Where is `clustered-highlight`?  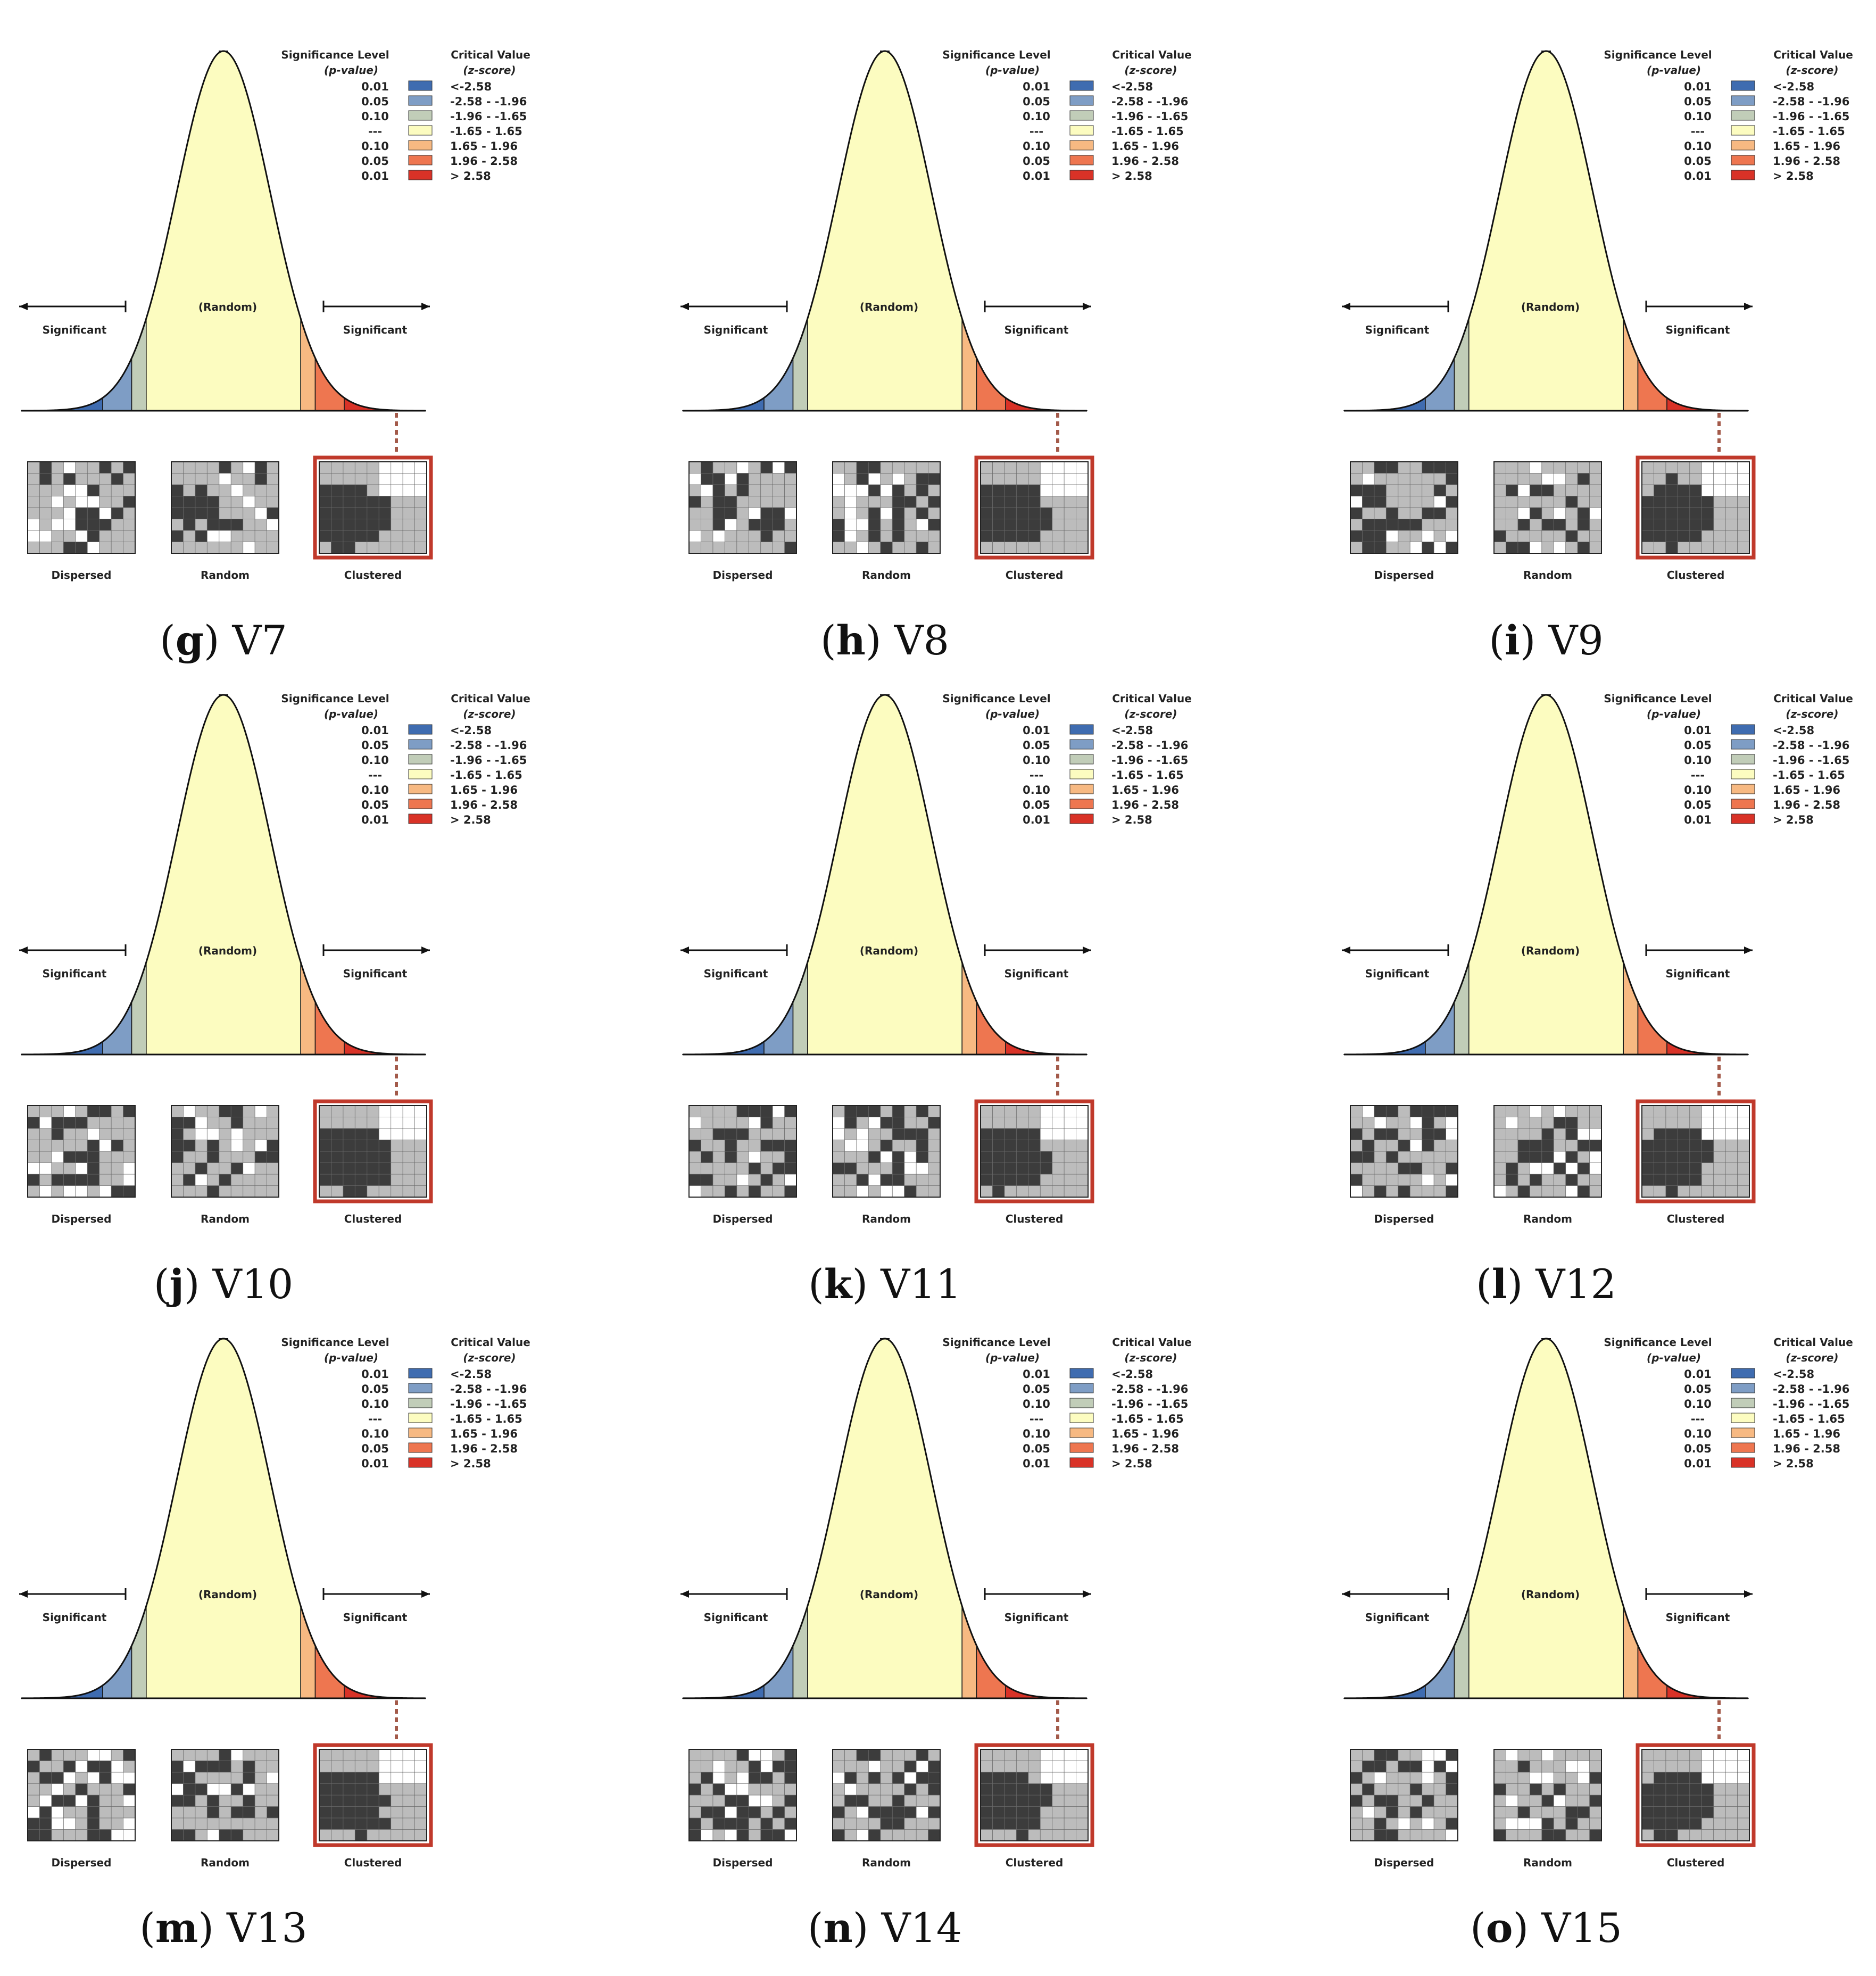
clustered-highlight is located at coordinates (373, 507).